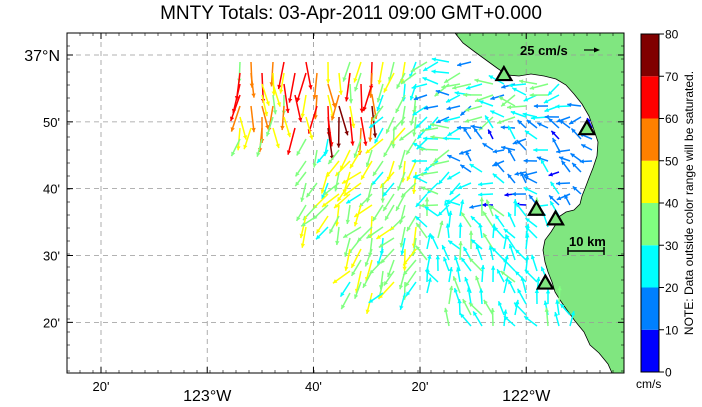  I want to click on radar-site-triangle-icon, so click(504, 73).